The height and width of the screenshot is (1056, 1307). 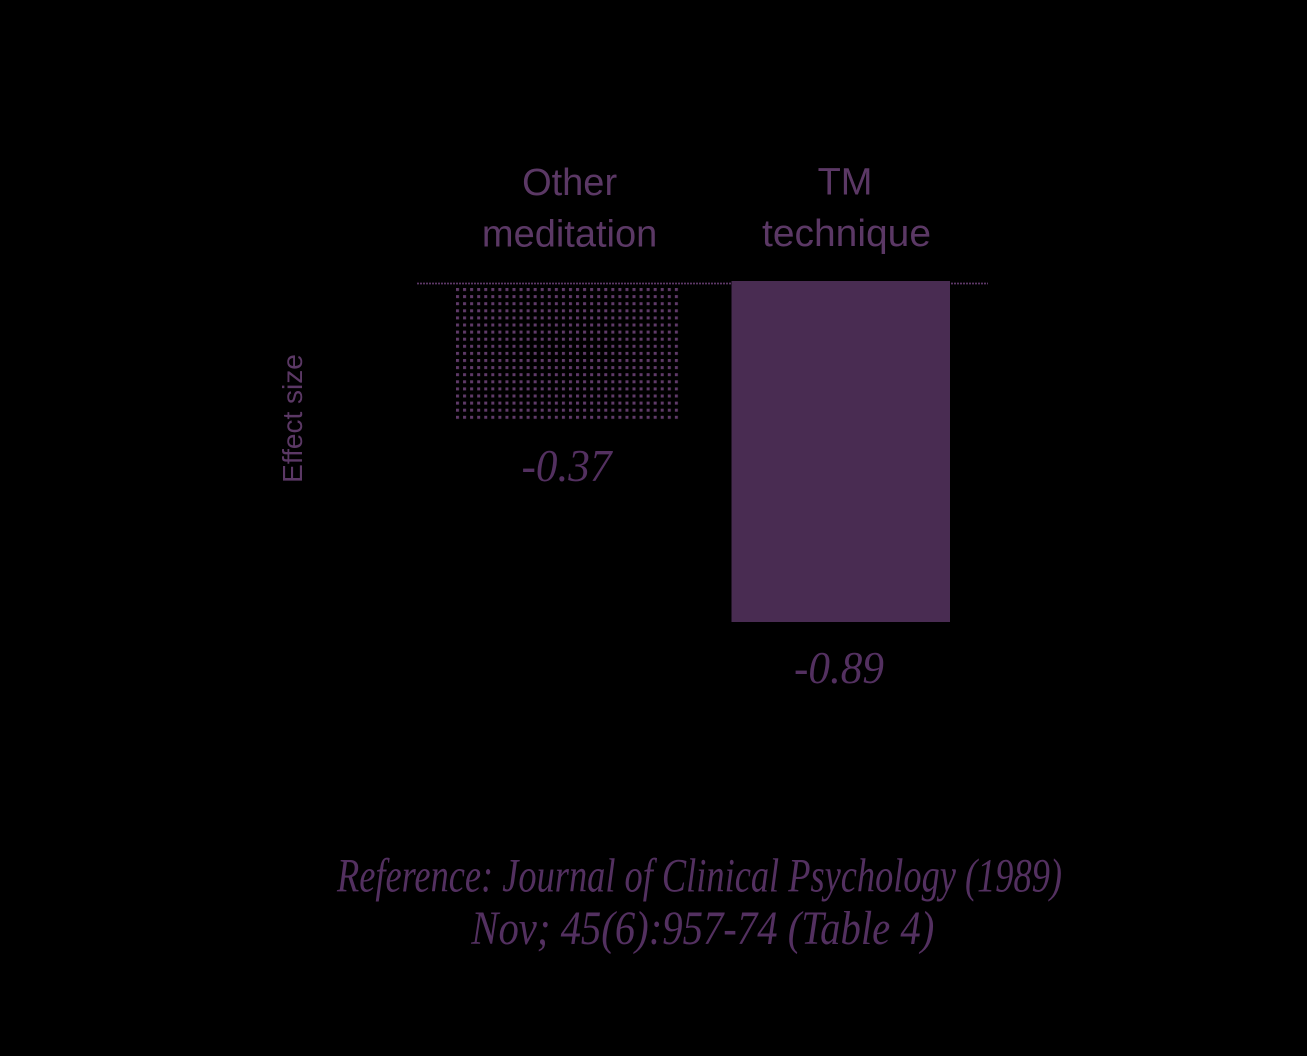 What do you see at coordinates (569, 234) in the screenshot?
I see `svg-text: meditation` at bounding box center [569, 234].